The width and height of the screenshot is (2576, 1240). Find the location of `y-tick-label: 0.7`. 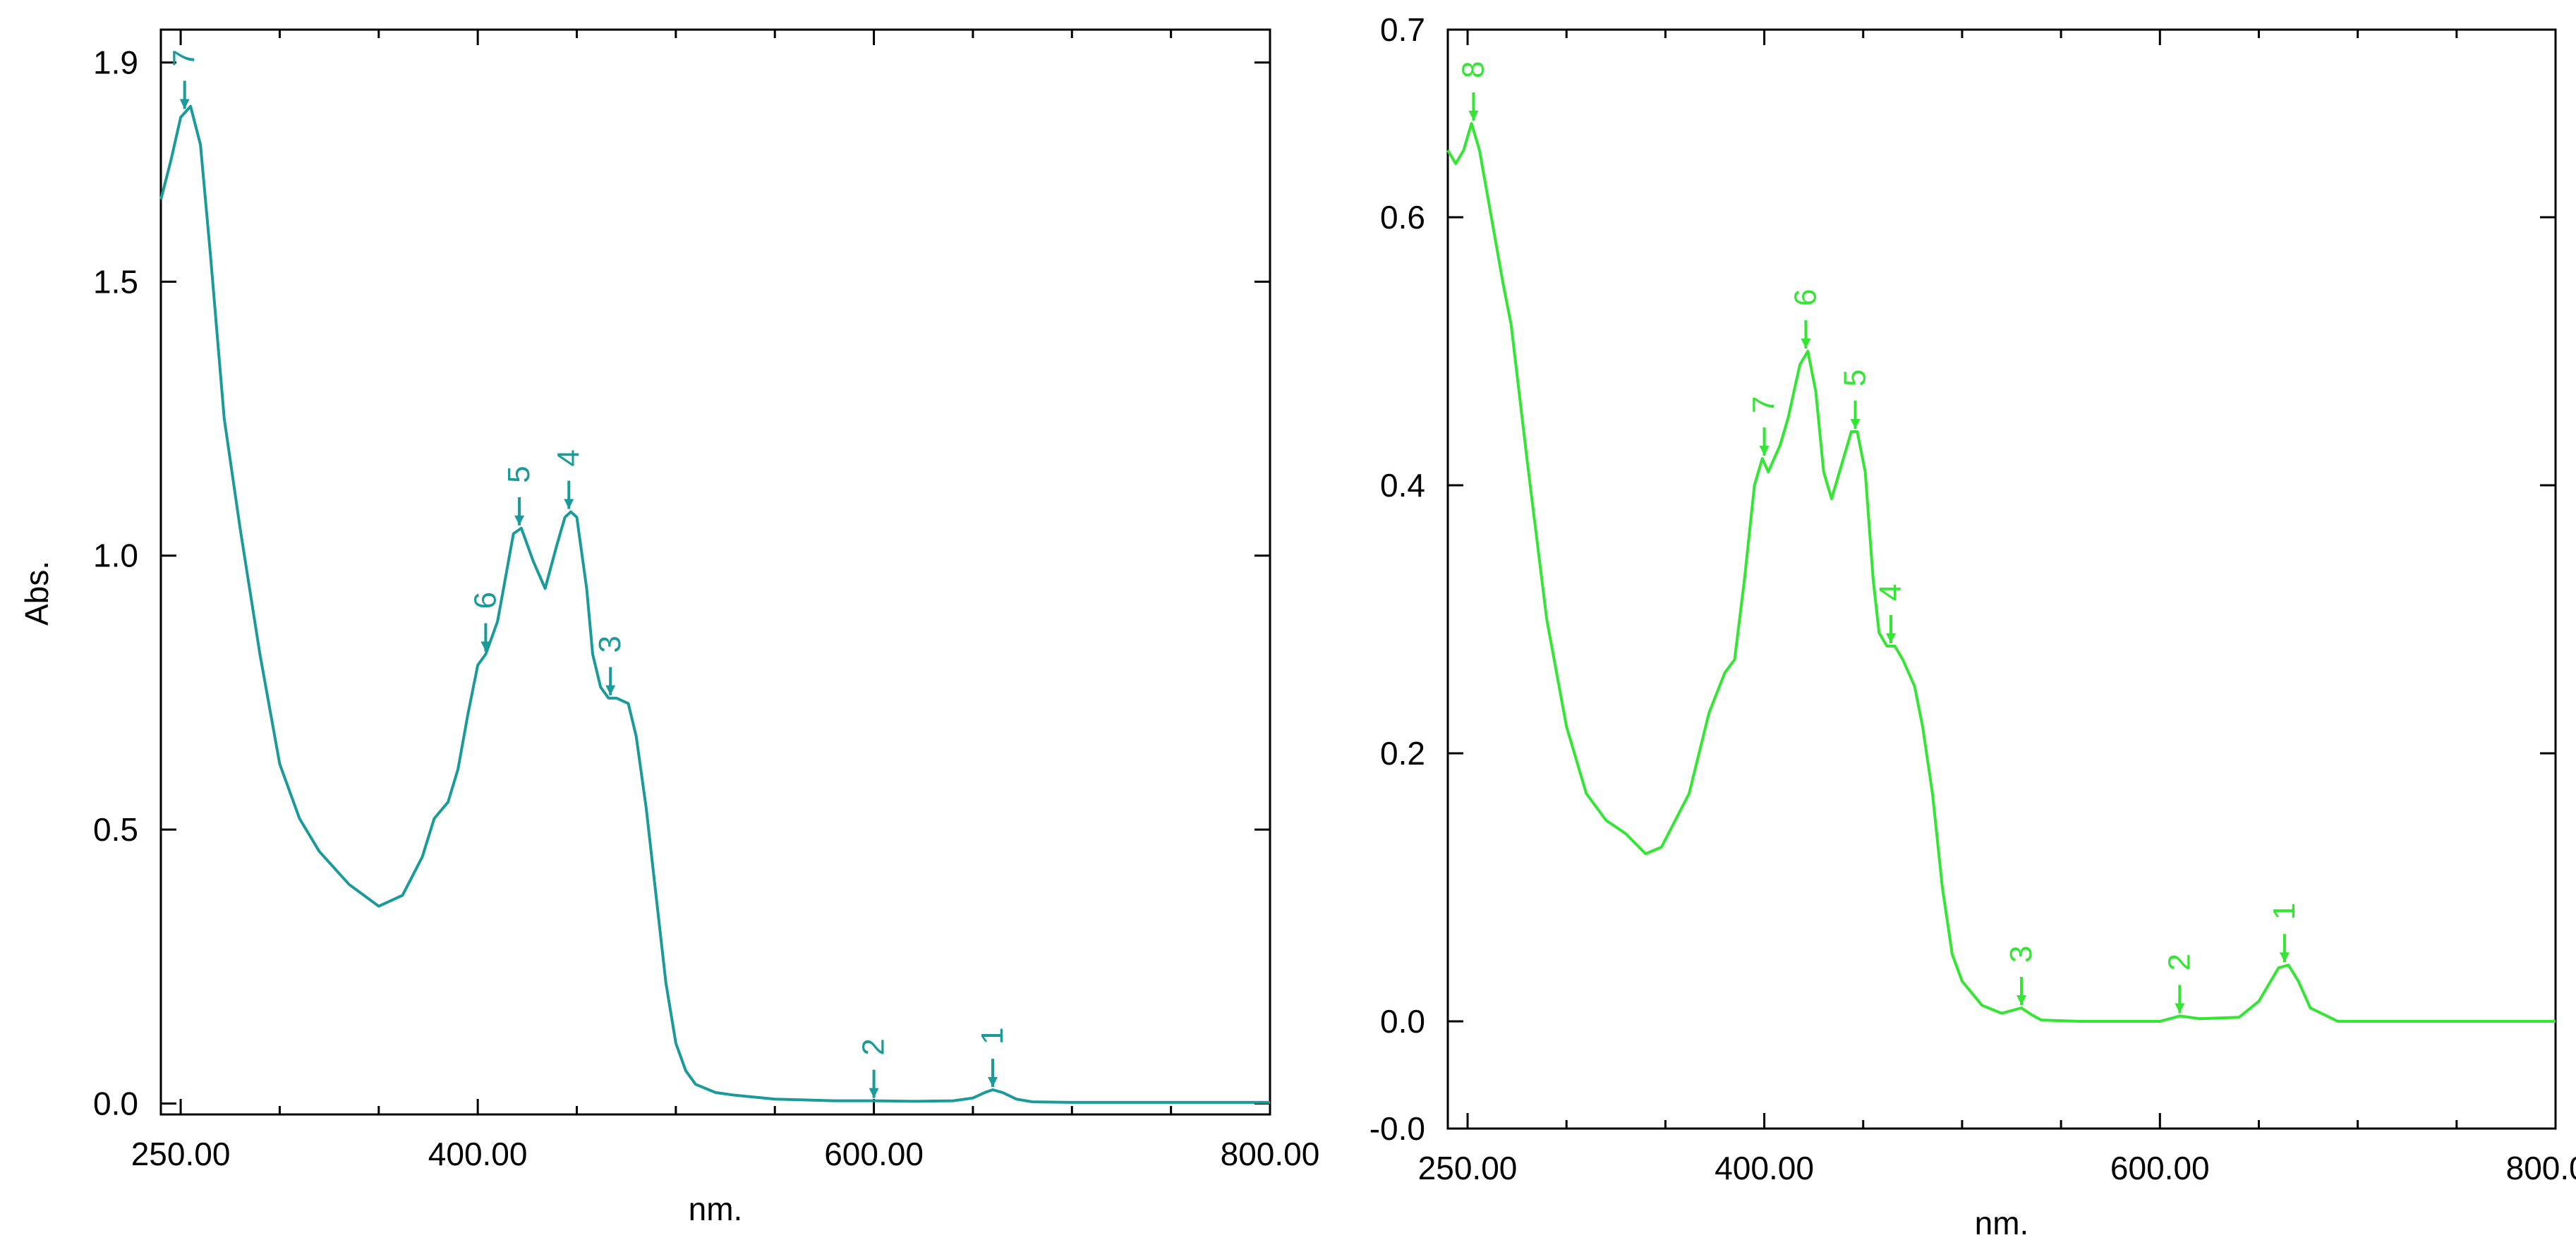

y-tick-label: 0.7 is located at coordinates (1403, 29).